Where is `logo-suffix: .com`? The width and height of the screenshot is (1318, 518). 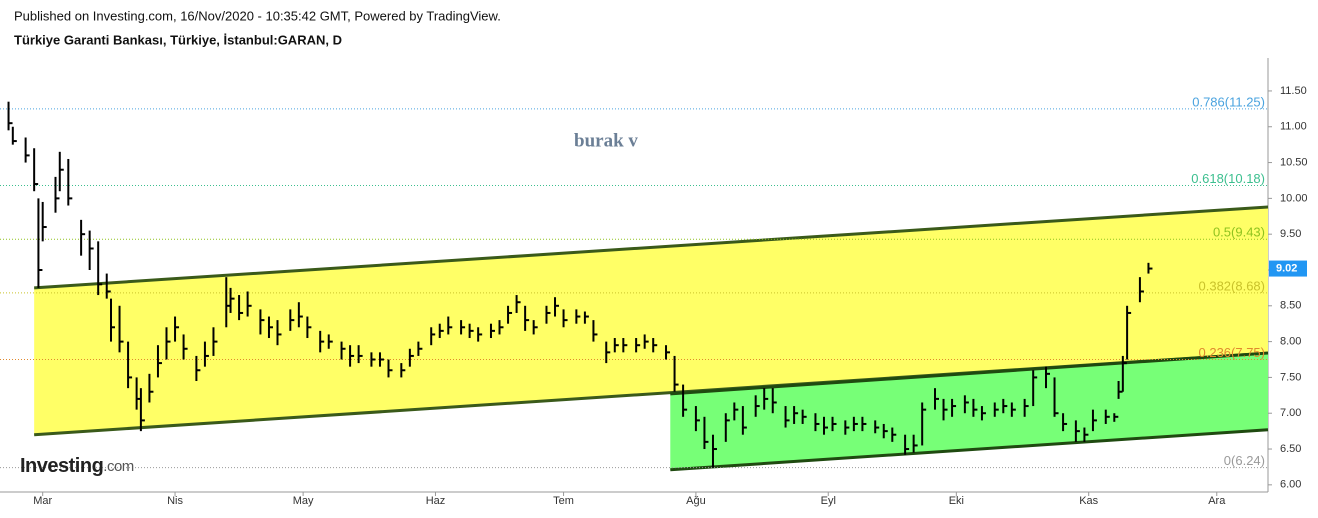
logo-suffix: .com is located at coordinates (118, 466).